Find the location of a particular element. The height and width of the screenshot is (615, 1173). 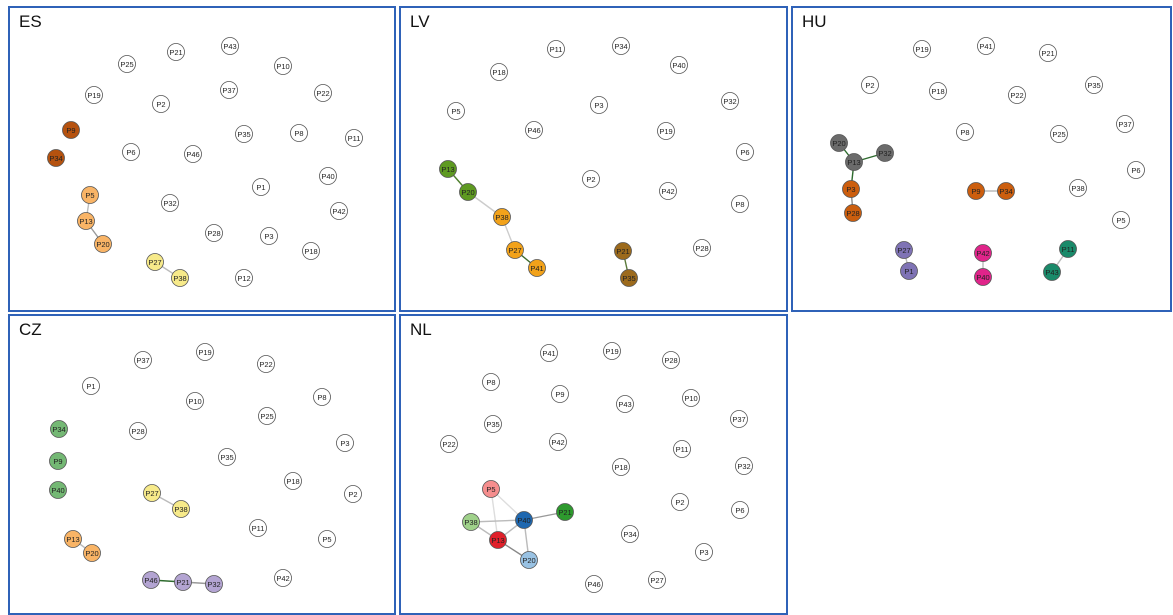

node-label: P2 is located at coordinates (869, 85).